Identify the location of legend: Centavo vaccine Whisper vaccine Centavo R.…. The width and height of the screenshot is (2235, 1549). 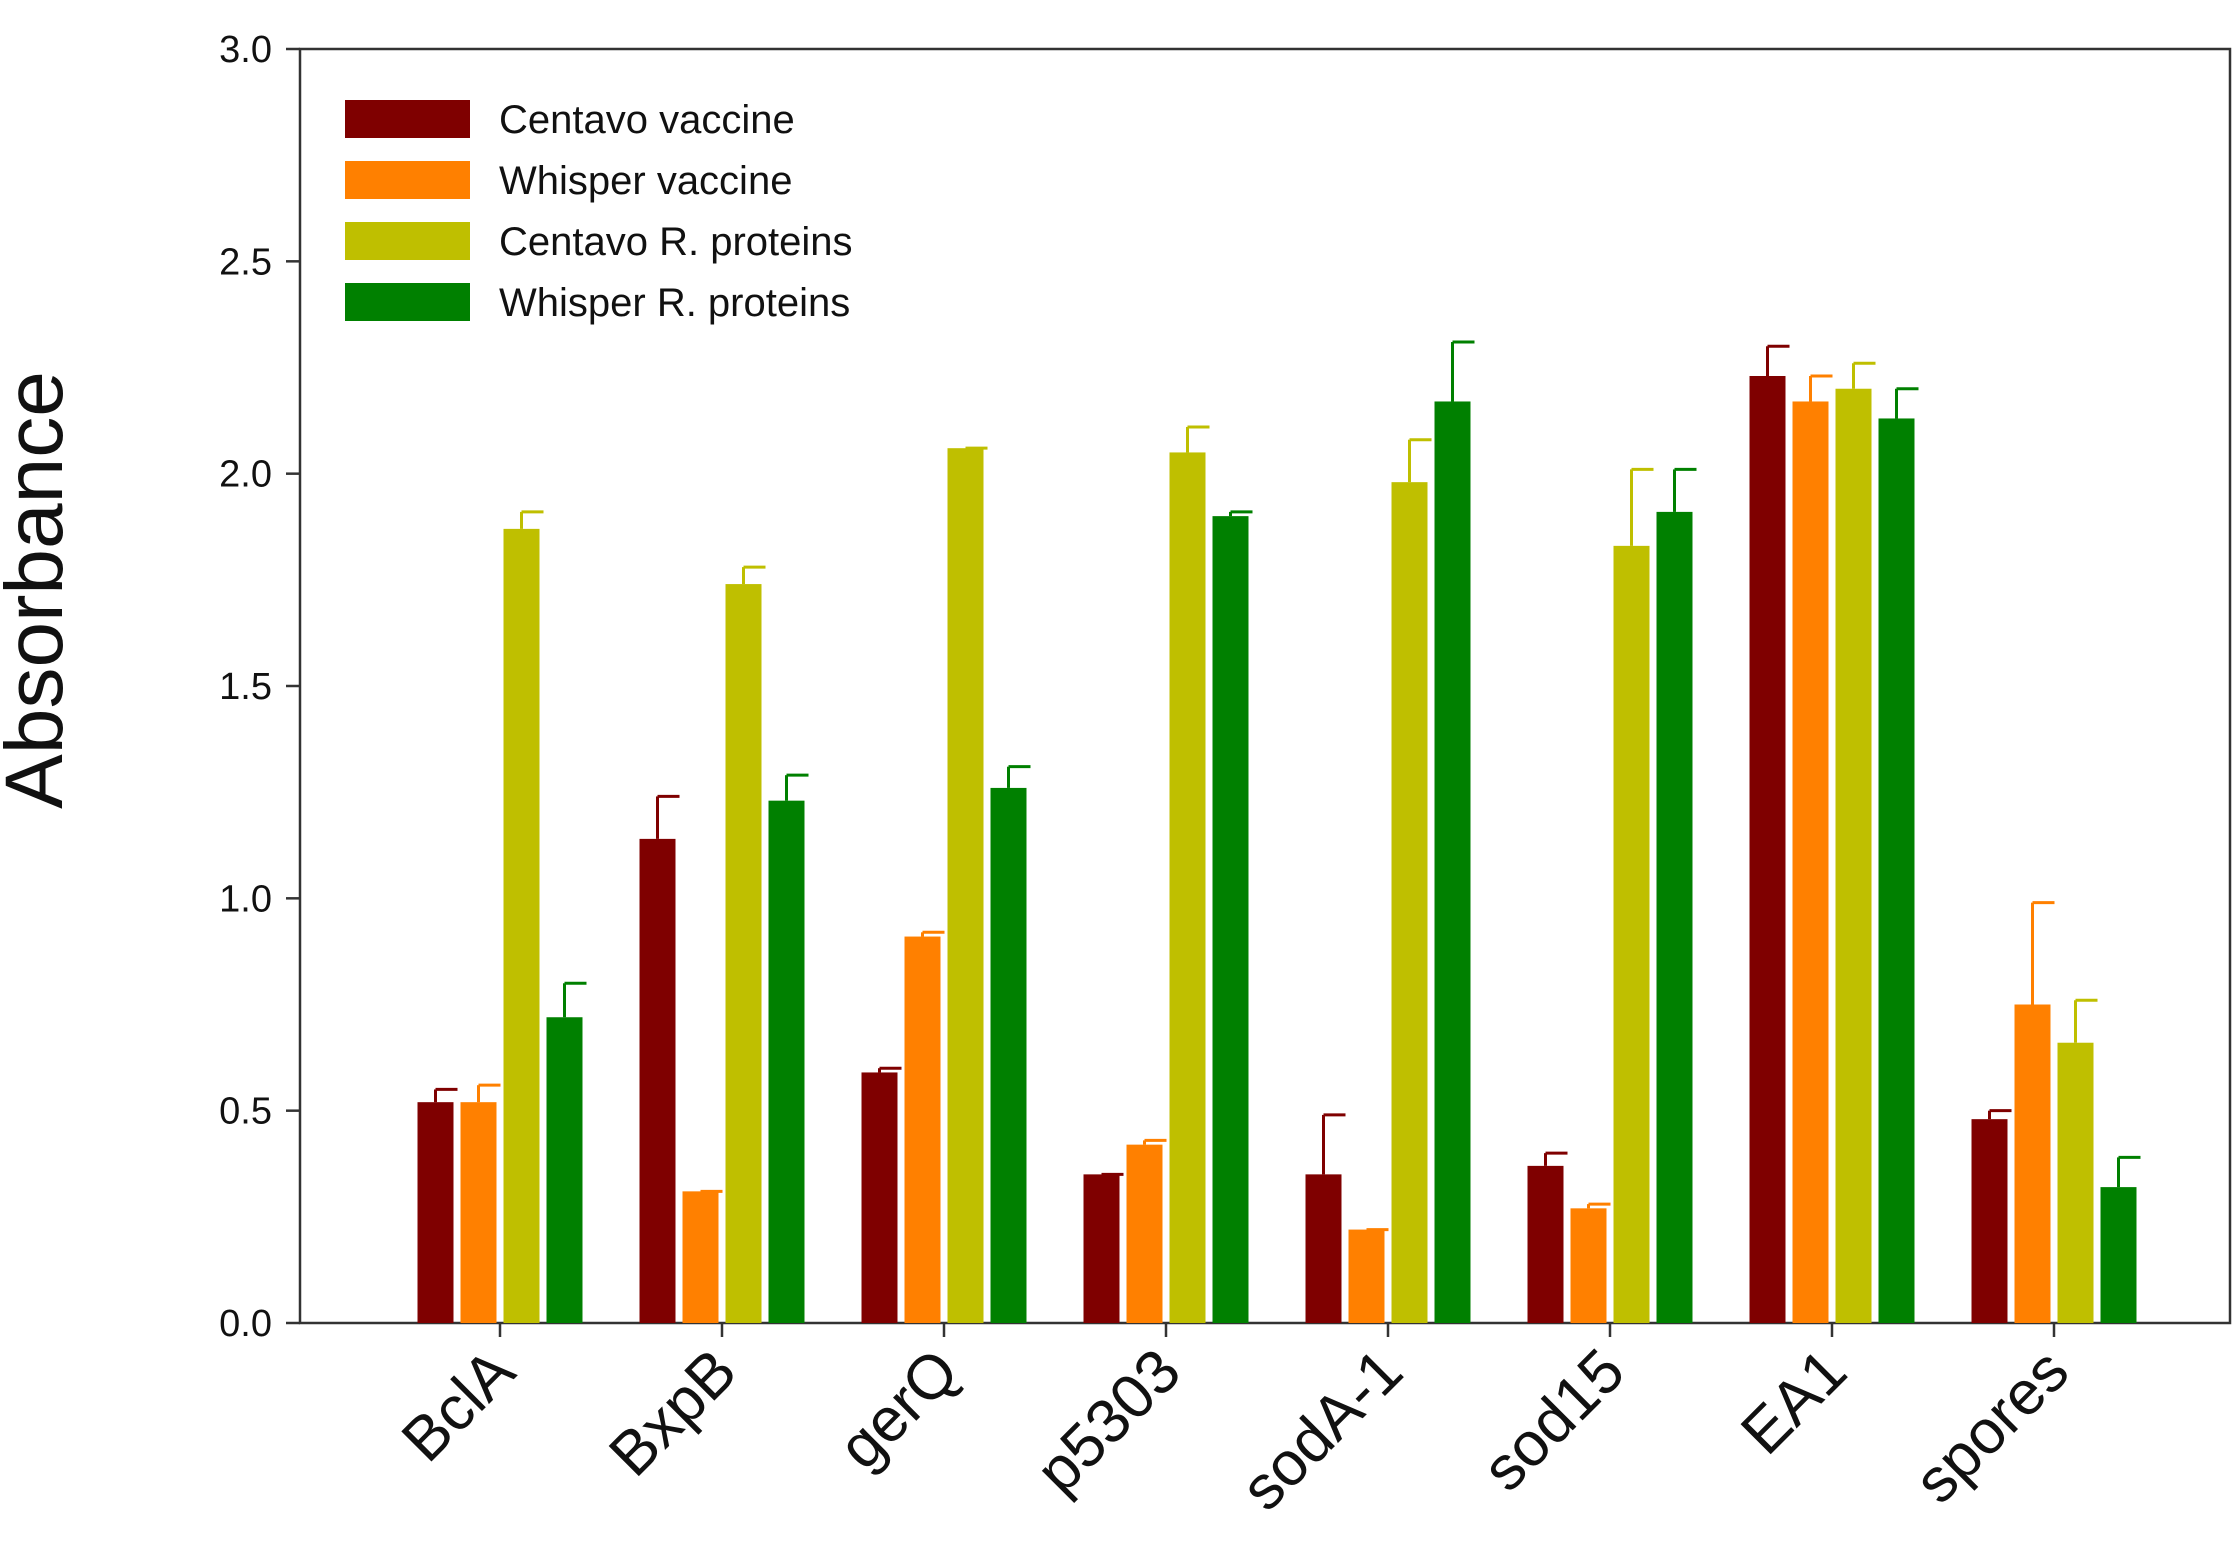
(599, 211).